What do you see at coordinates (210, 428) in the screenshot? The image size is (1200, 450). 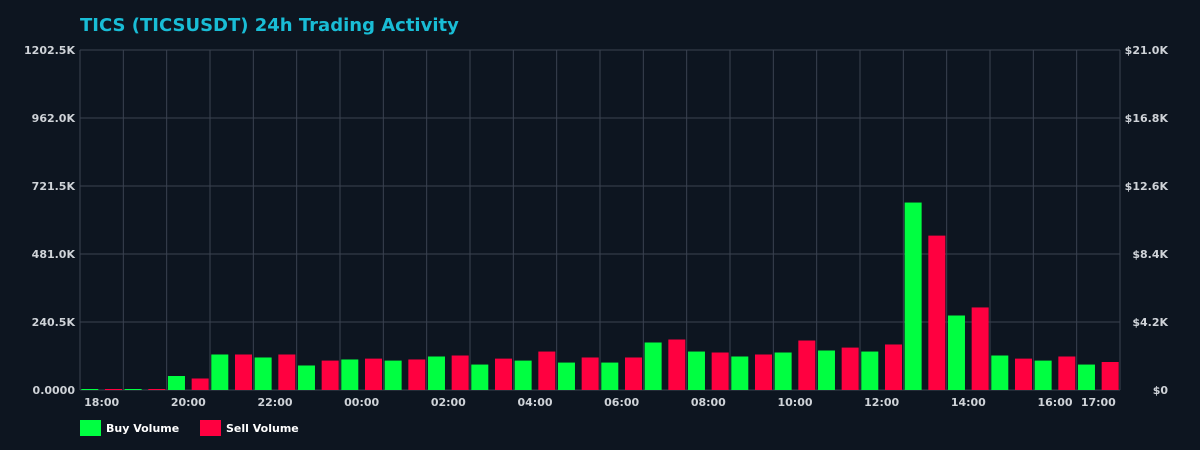 I see `sell-swatch` at bounding box center [210, 428].